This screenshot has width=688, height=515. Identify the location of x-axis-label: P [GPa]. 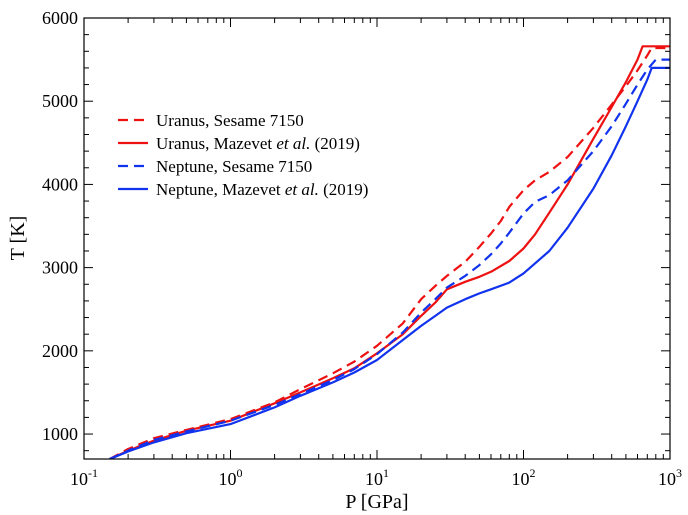
(376, 502).